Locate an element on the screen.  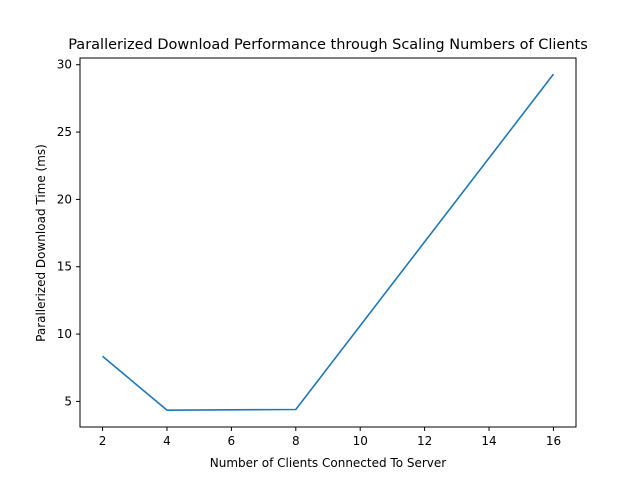
x-tick-label: 10 is located at coordinates (360, 441).